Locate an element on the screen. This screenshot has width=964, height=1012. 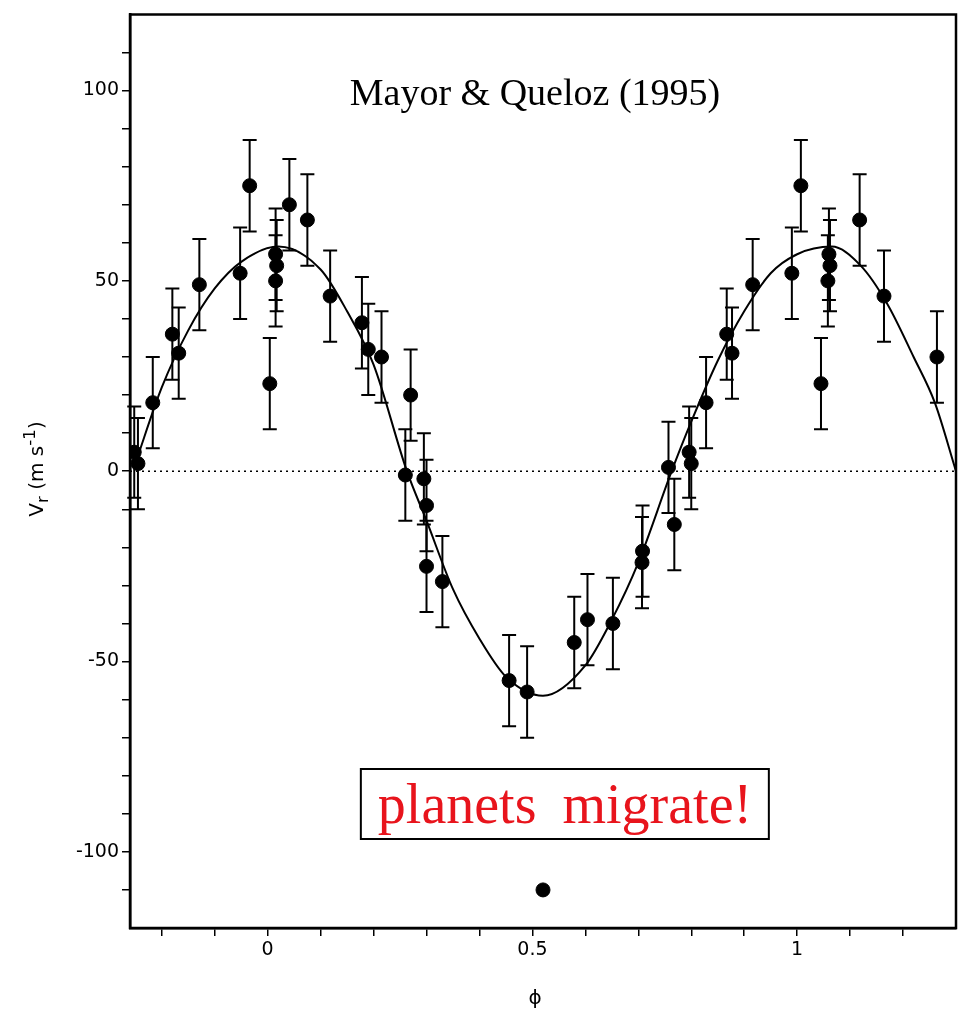
x-tick-label: 0.5 is located at coordinates (532, 948).